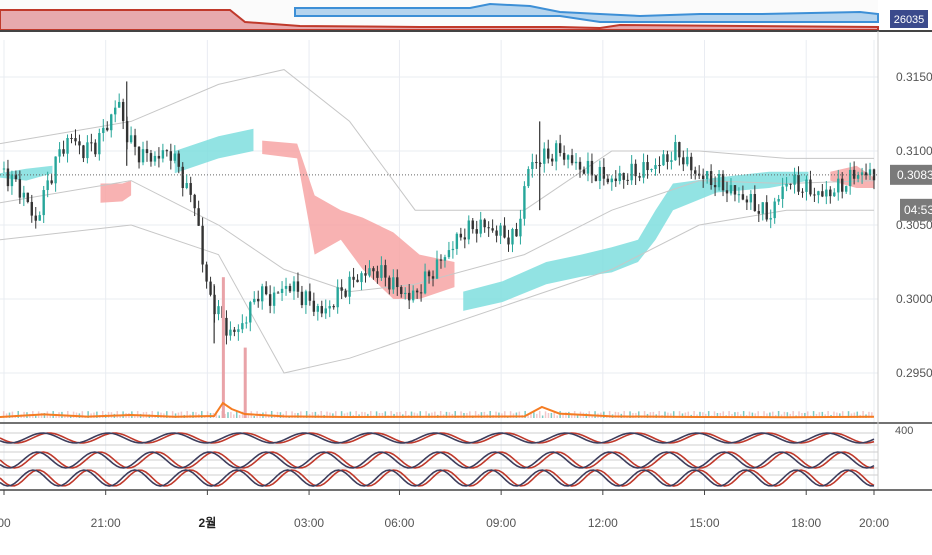 The width and height of the screenshot is (932, 555). I want to click on top-strip-label: 26035, so click(909, 20).